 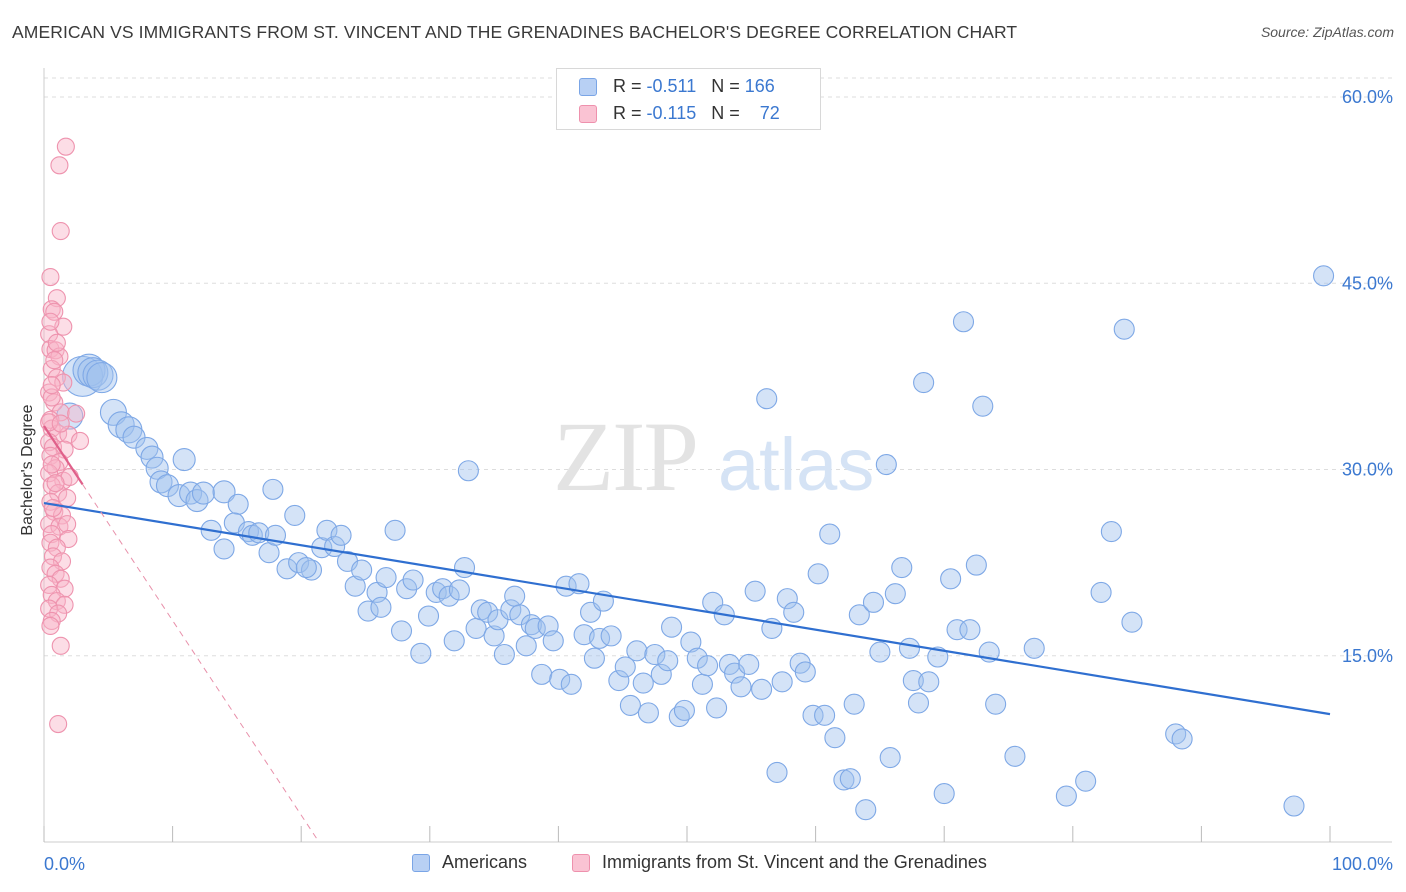 I want to click on y-tick-label-1: 30.0%, so click(x=1367, y=470).